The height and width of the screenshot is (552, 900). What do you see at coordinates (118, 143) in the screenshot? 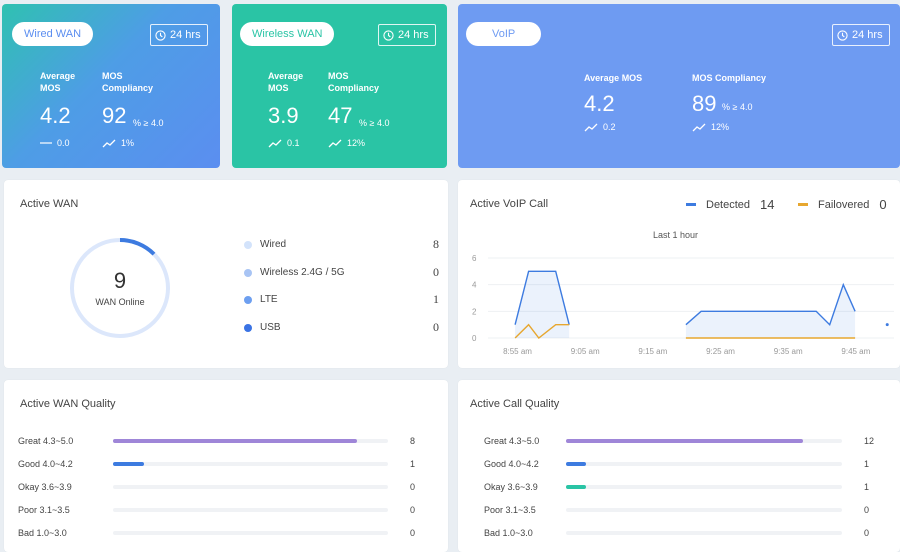
I see `mos-compliancy-trend: 1%` at bounding box center [118, 143].